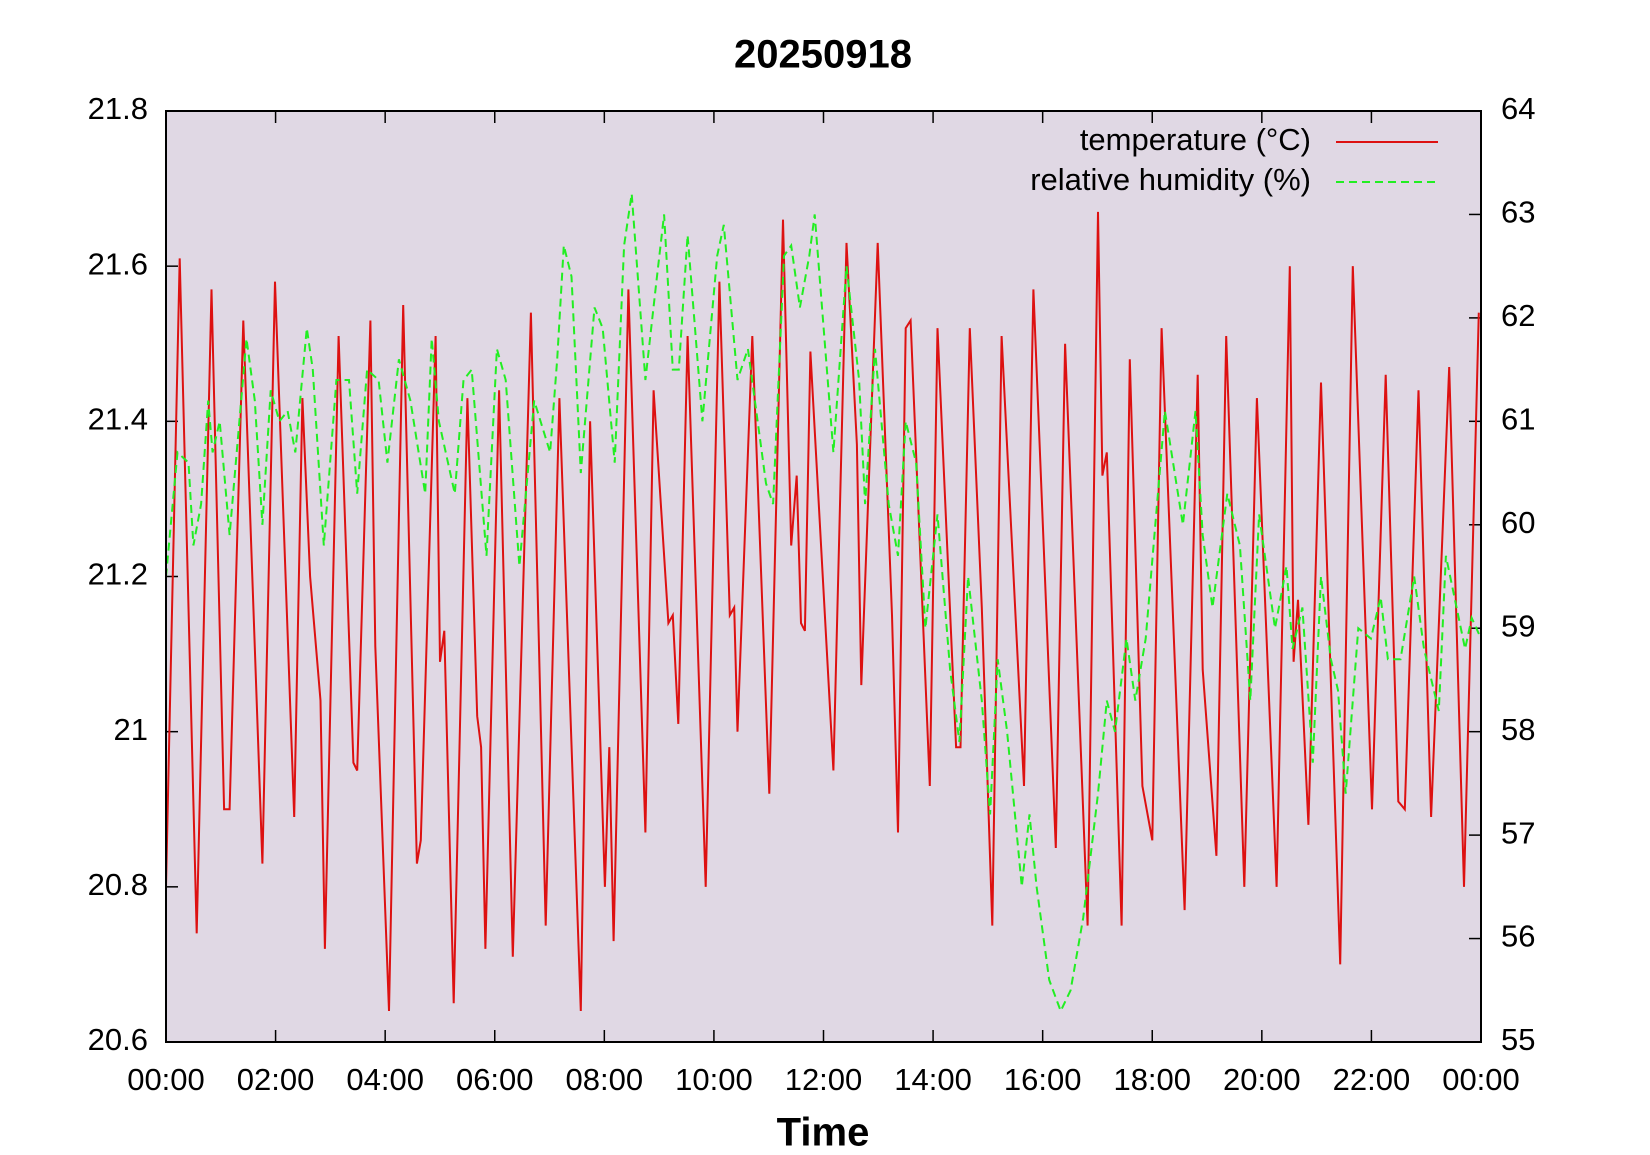  What do you see at coordinates (714, 1079) in the screenshot?
I see `x-tick-label: 10:00` at bounding box center [714, 1079].